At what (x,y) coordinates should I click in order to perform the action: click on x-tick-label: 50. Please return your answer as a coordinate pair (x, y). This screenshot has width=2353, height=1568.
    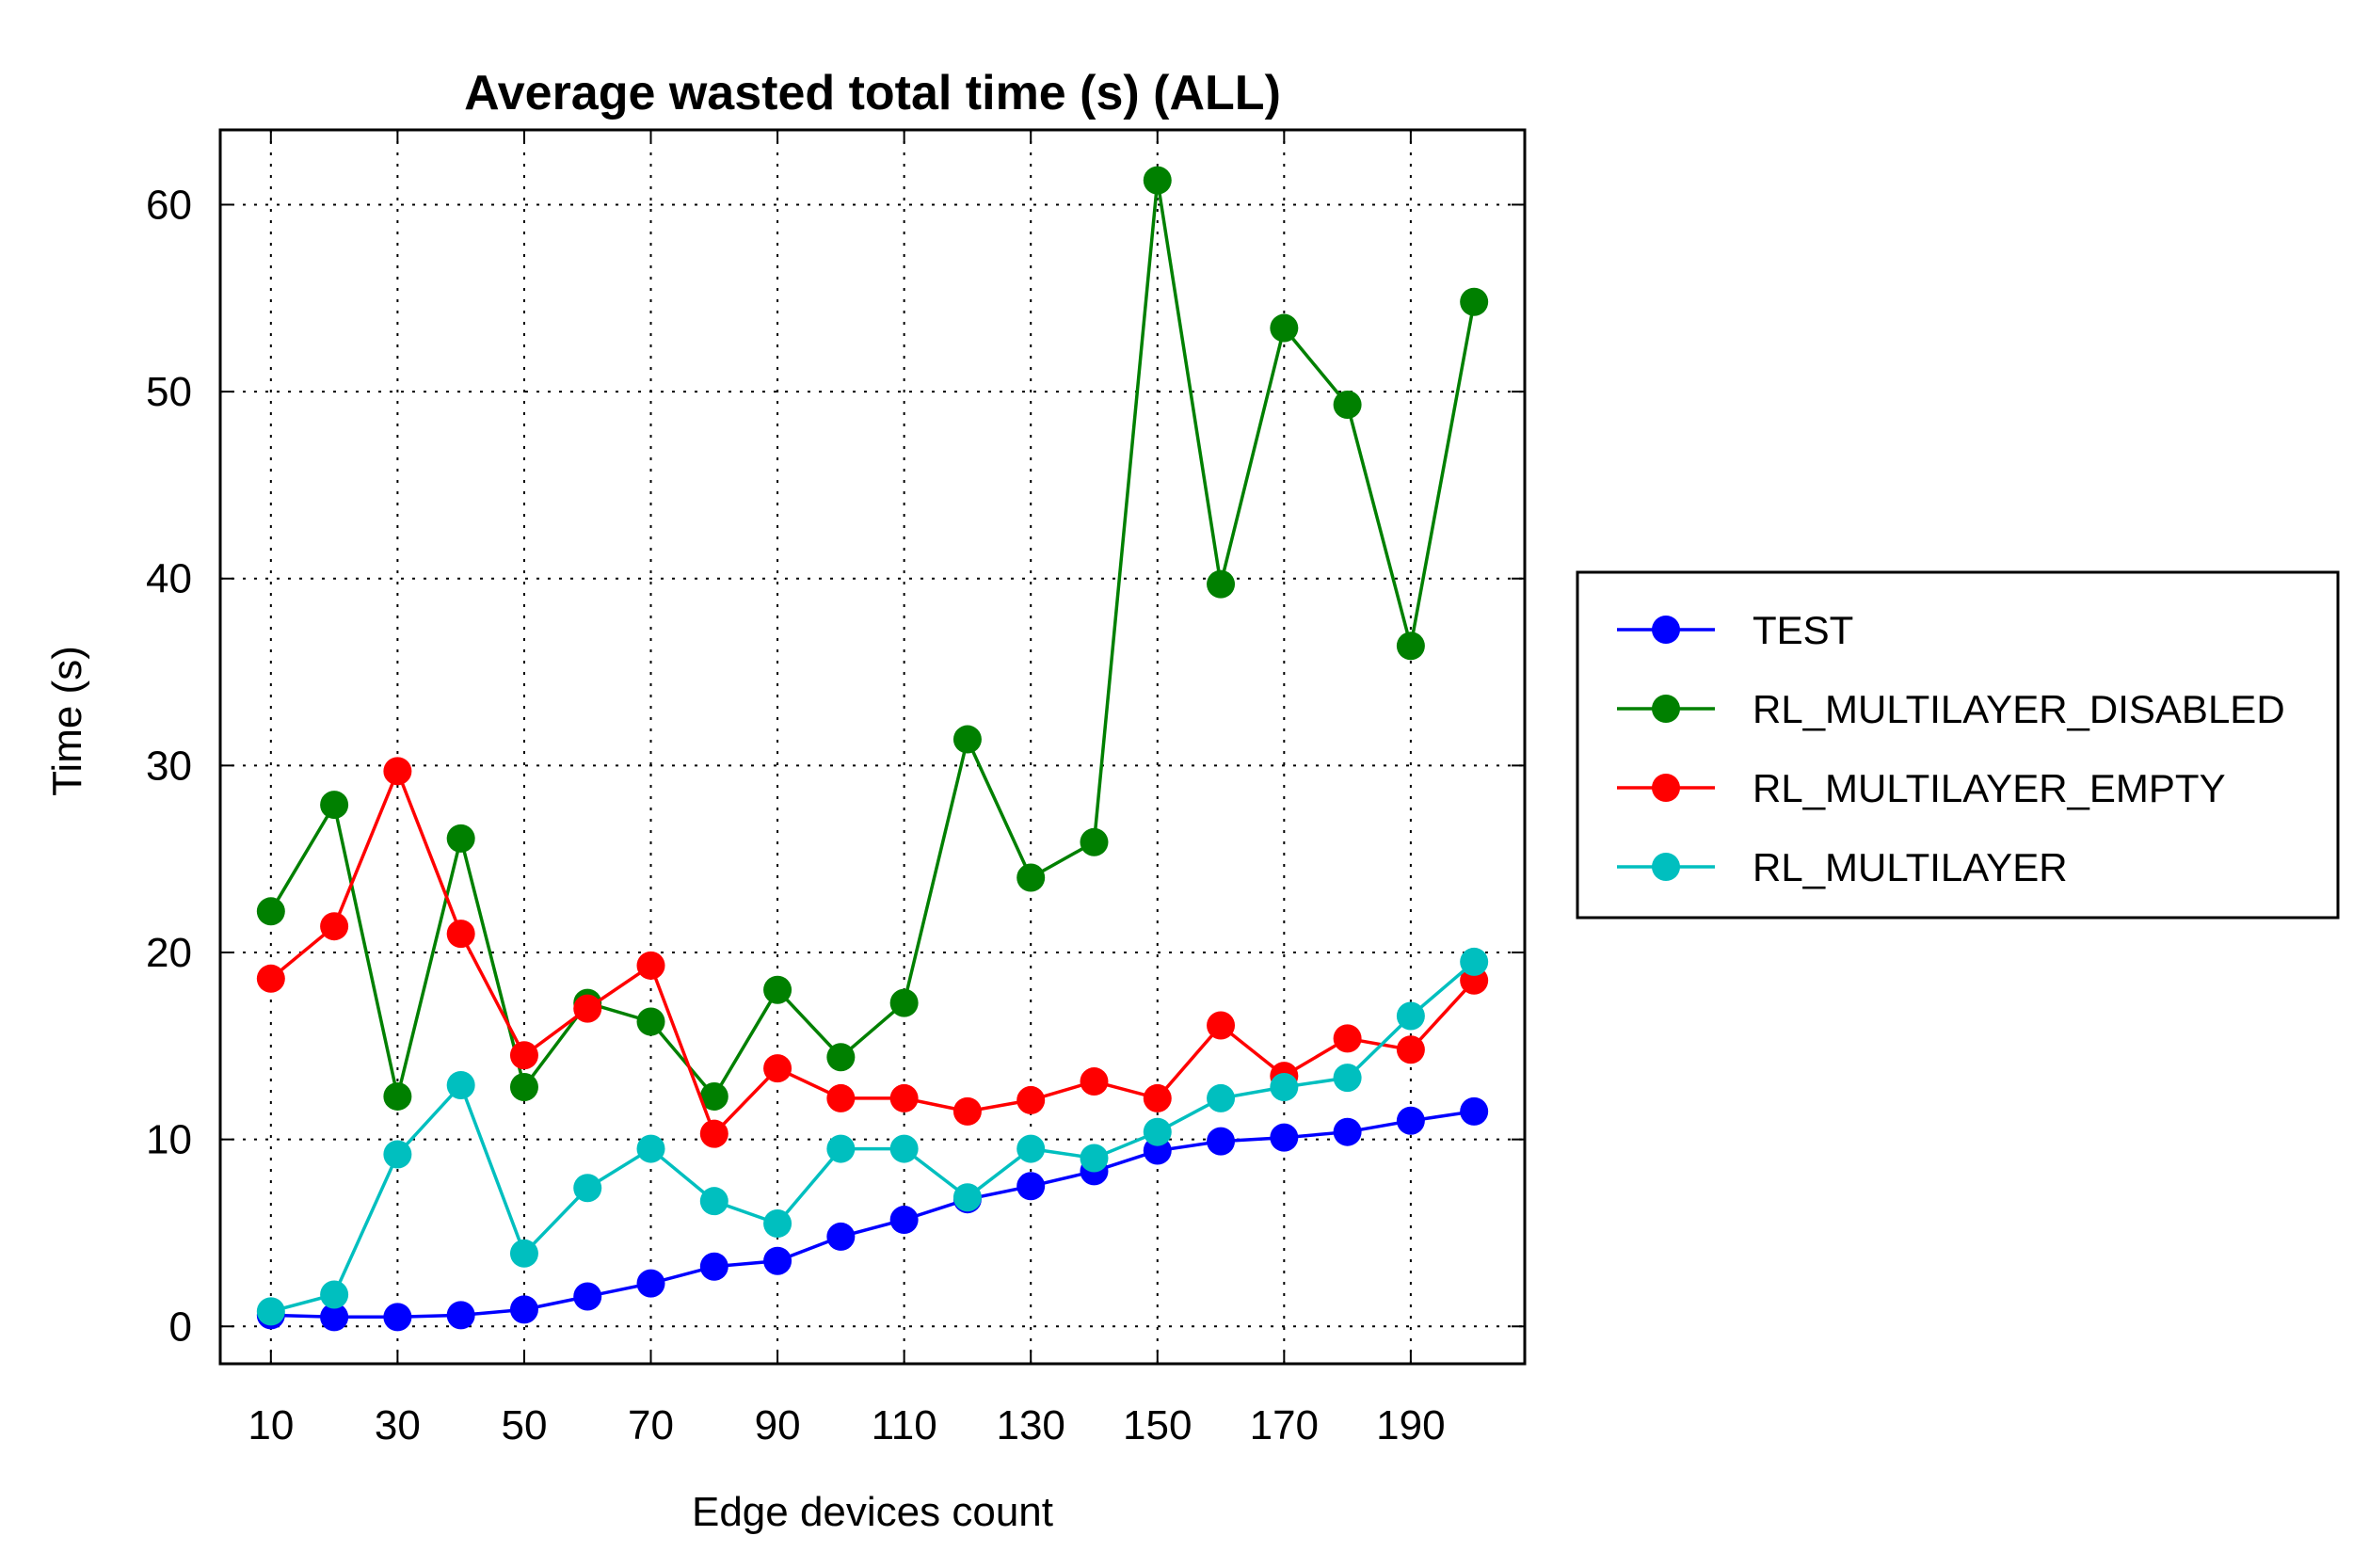
    Looking at the image, I should click on (524, 1425).